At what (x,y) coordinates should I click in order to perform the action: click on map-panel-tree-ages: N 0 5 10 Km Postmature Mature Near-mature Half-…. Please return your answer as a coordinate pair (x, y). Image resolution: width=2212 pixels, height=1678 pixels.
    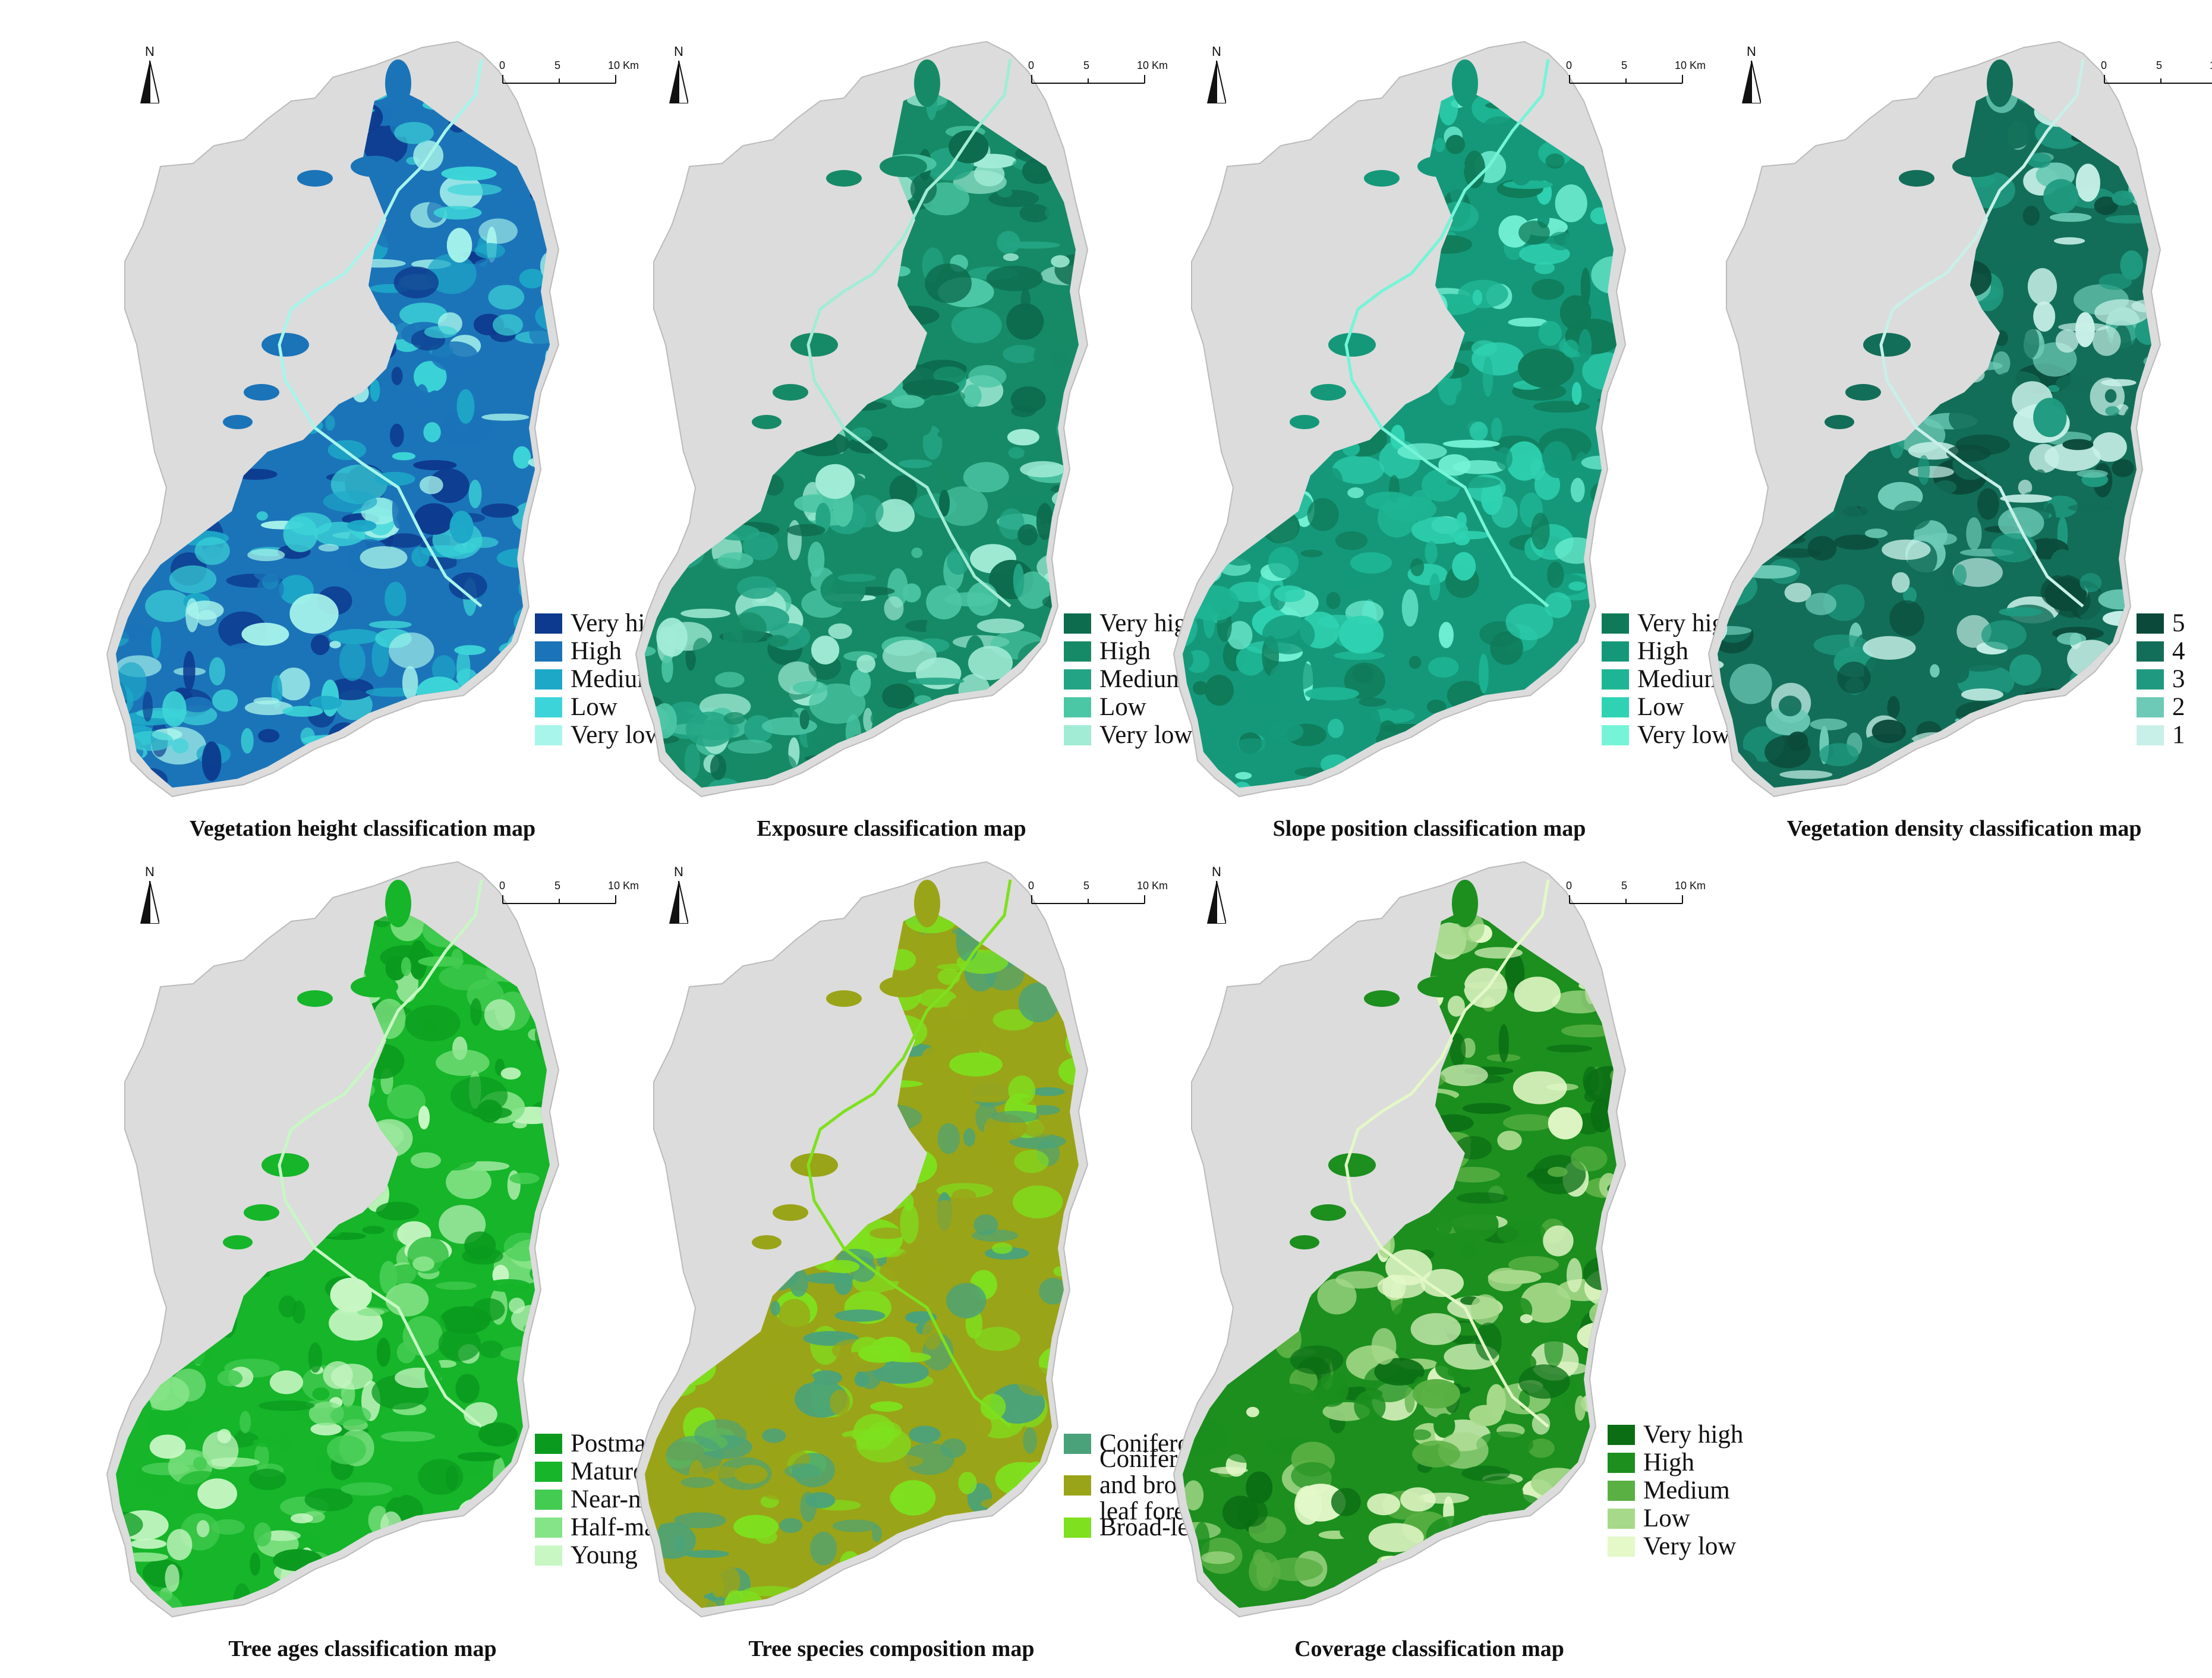
    Looking at the image, I should click on (382, 1246).